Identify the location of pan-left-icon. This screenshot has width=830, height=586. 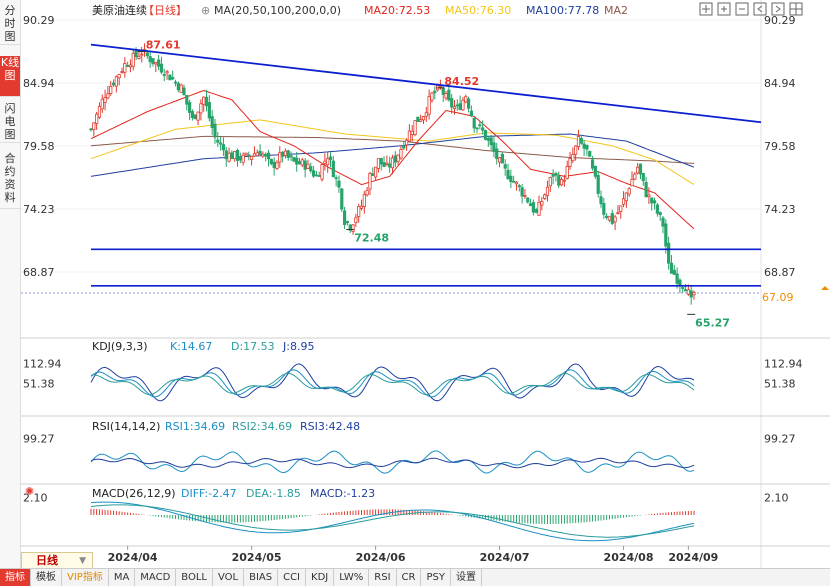
(760, 9).